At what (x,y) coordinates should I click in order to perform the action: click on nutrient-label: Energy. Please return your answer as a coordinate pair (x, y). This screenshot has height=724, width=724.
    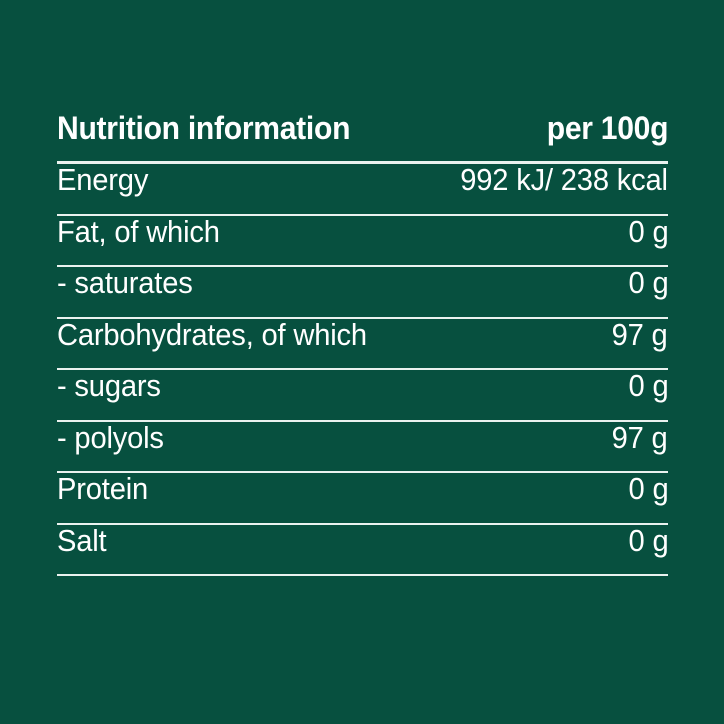
    Looking at the image, I should click on (103, 179).